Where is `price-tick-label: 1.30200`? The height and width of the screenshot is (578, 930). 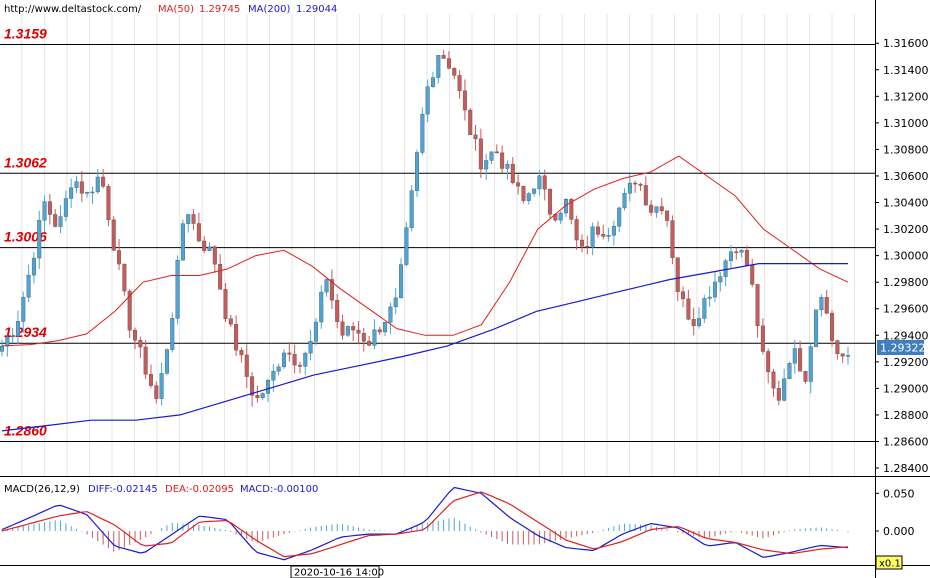 price-tick-label: 1.30200 is located at coordinates (906, 229).